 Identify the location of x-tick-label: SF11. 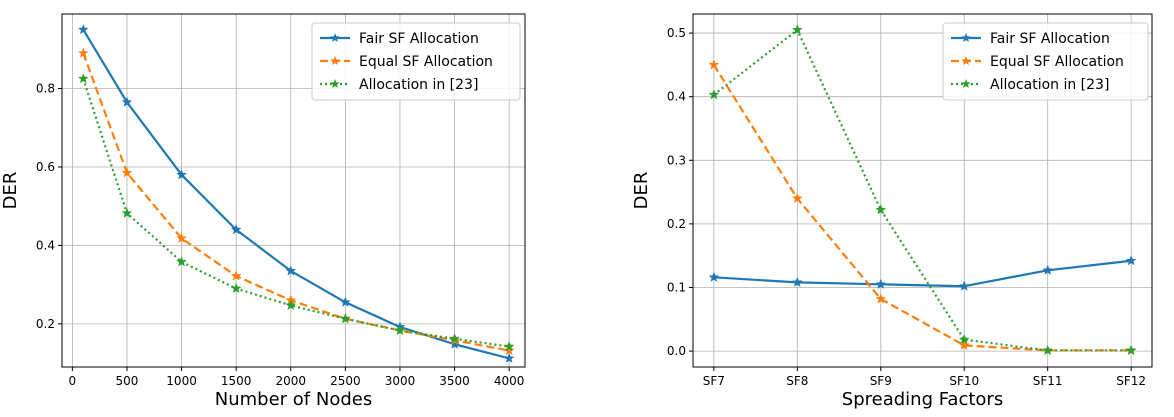
(1048, 381).